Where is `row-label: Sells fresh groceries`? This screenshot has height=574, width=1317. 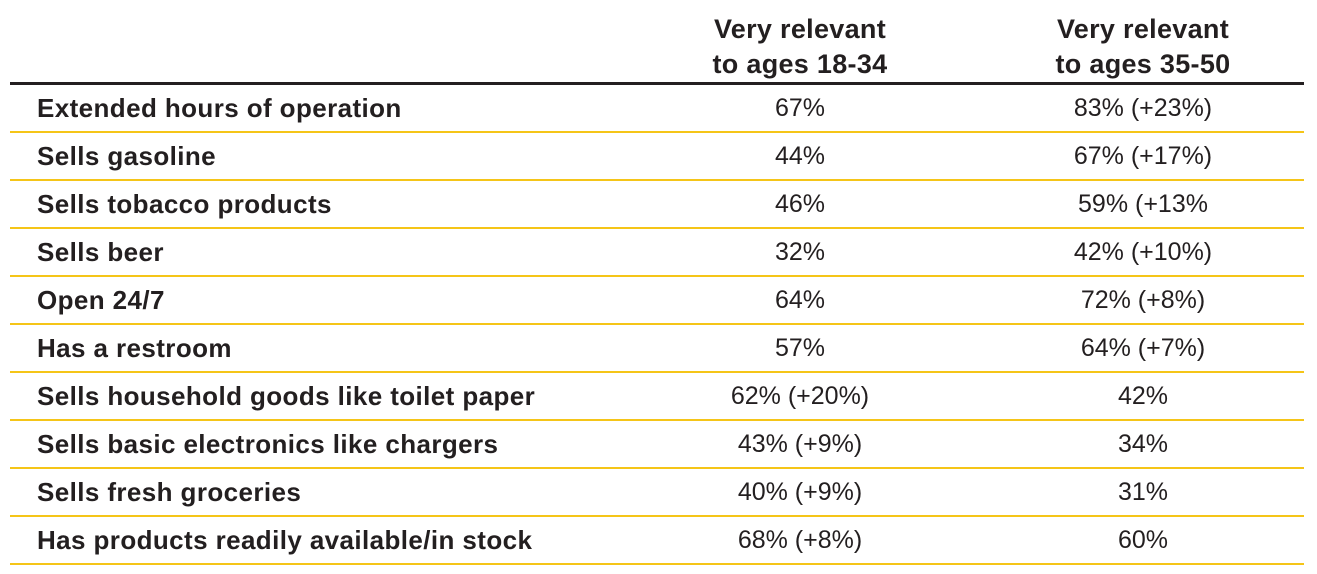 row-label: Sells fresh groceries is located at coordinates (169, 492).